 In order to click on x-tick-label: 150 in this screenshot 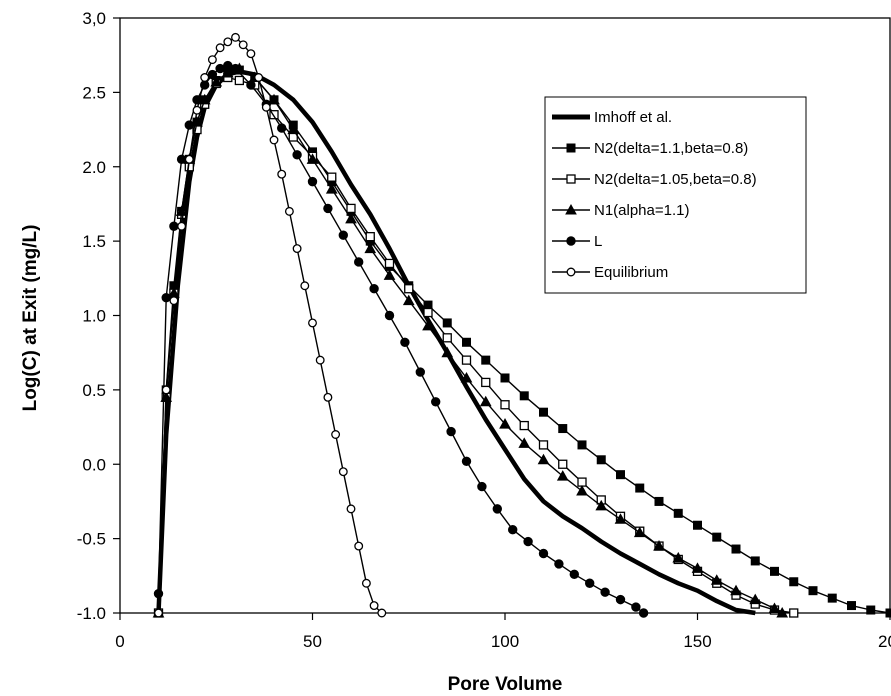, I will do `click(697, 641)`.